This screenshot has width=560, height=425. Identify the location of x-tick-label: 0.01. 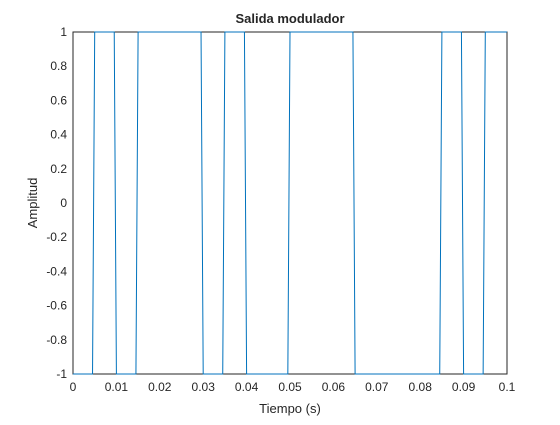
(117, 387).